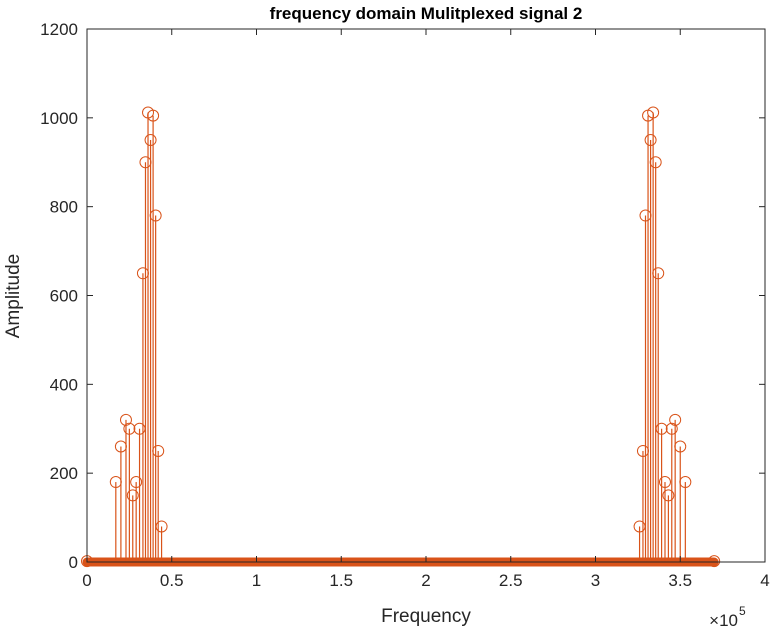  What do you see at coordinates (64, 384) in the screenshot?
I see `y-tick-label: 400` at bounding box center [64, 384].